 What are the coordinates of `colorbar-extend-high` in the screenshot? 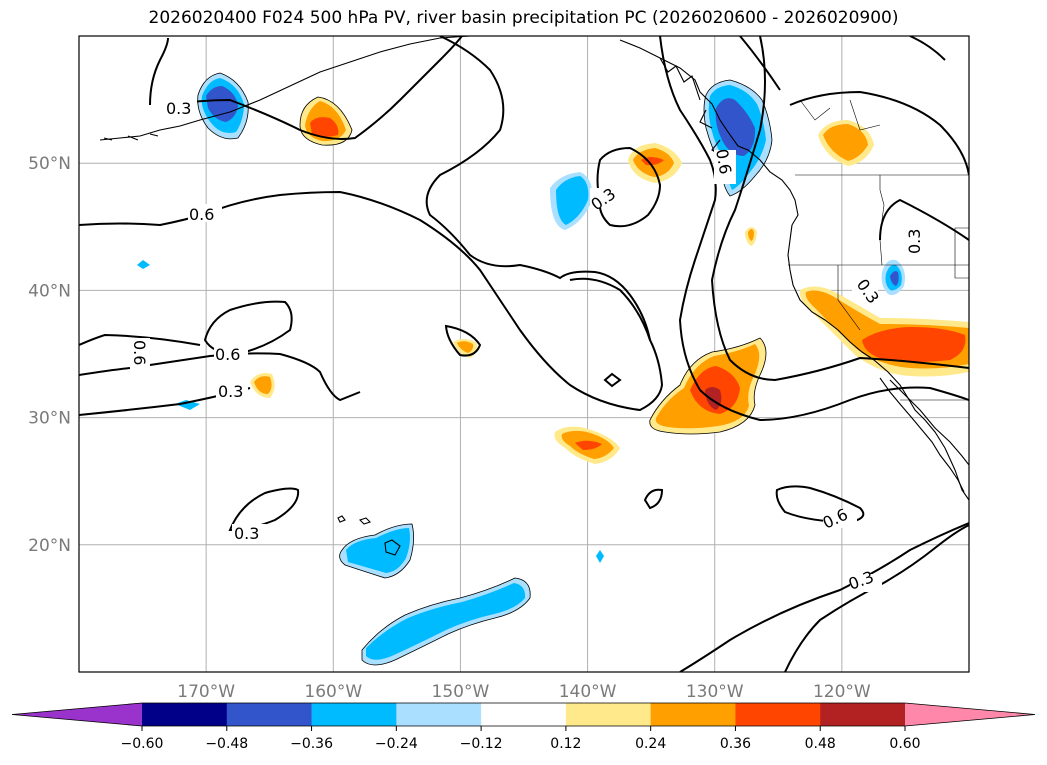 It's located at (970, 714).